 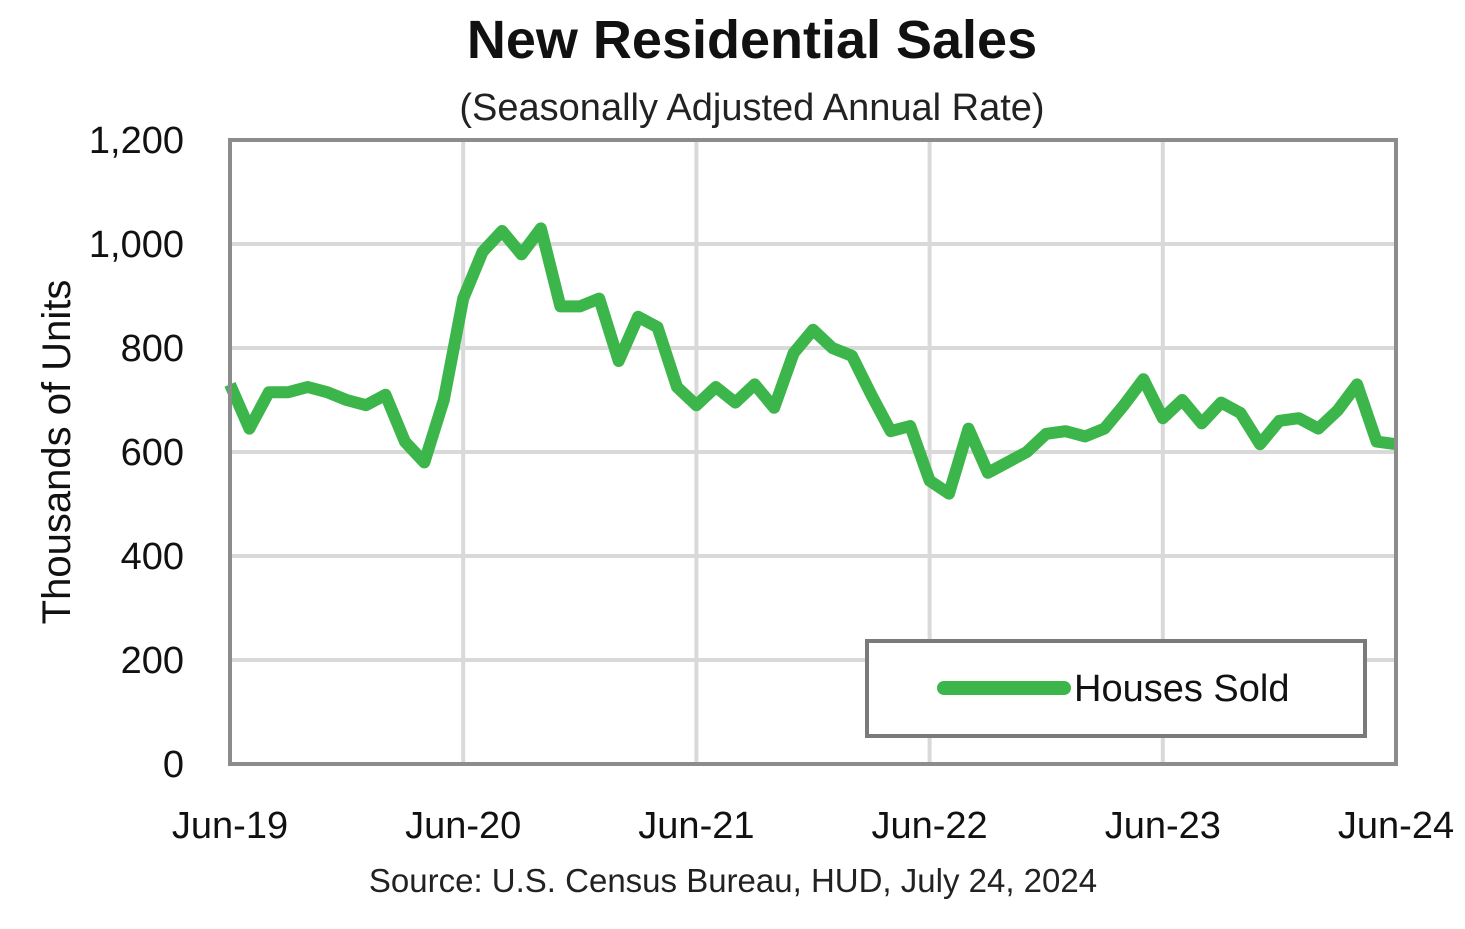 What do you see at coordinates (152, 453) in the screenshot?
I see `y-tick-label: 600` at bounding box center [152, 453].